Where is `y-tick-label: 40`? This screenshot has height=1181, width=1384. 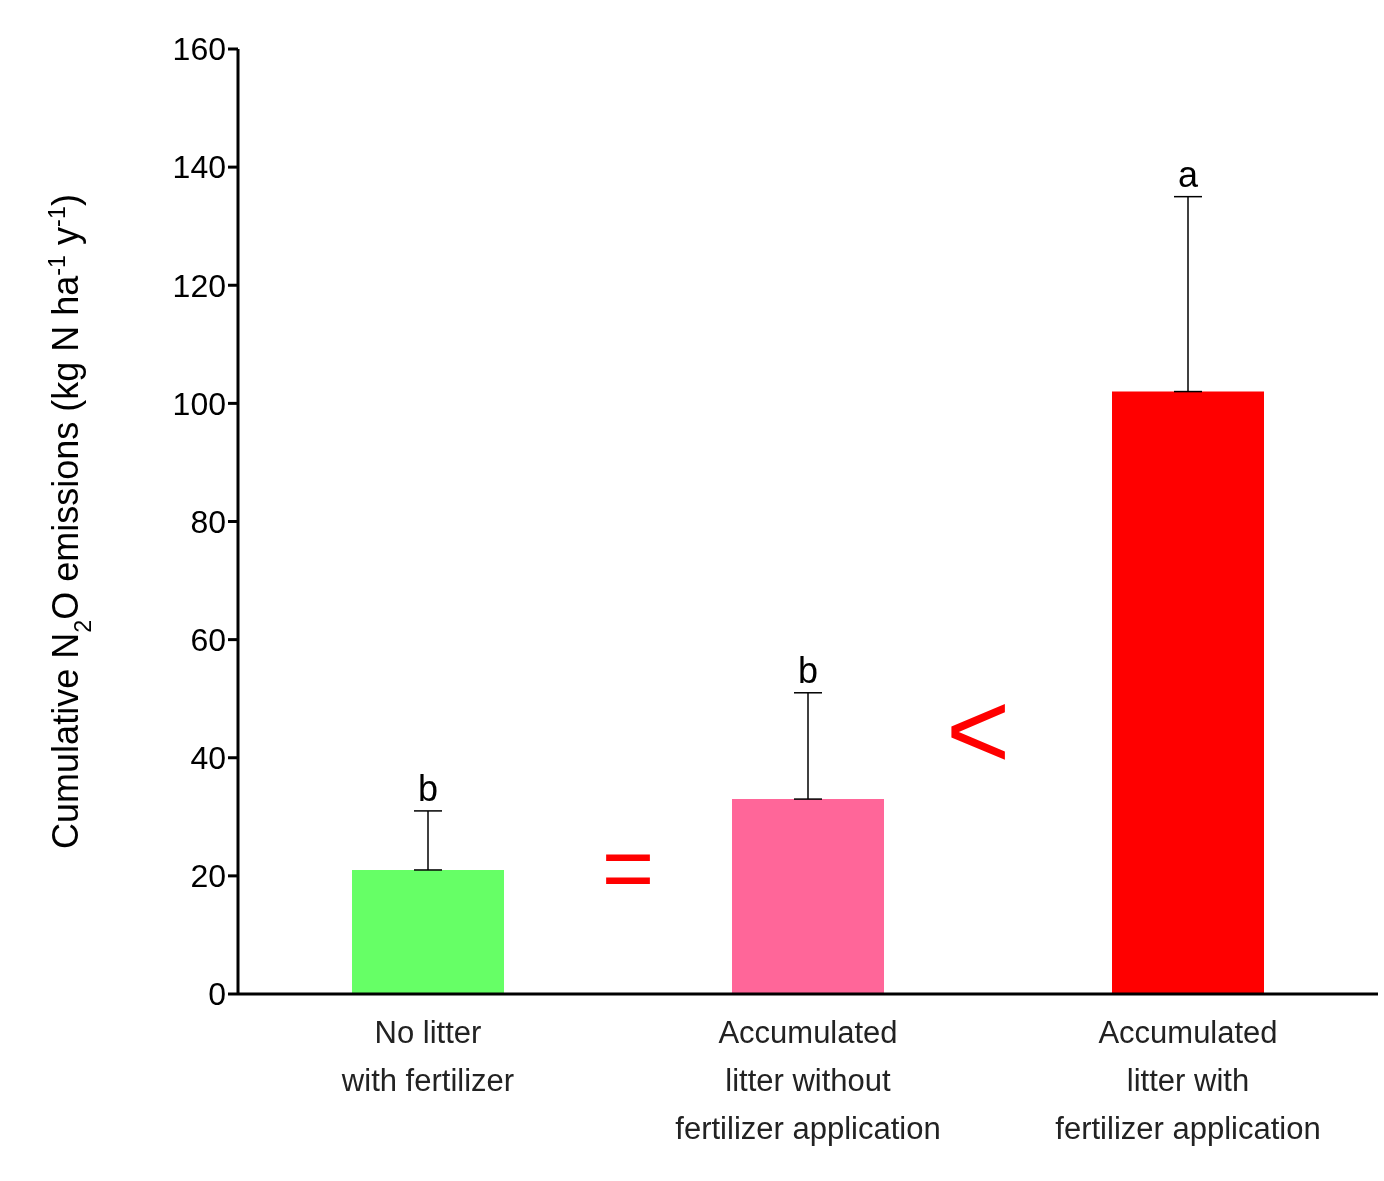 y-tick-label: 40 is located at coordinates (208, 758).